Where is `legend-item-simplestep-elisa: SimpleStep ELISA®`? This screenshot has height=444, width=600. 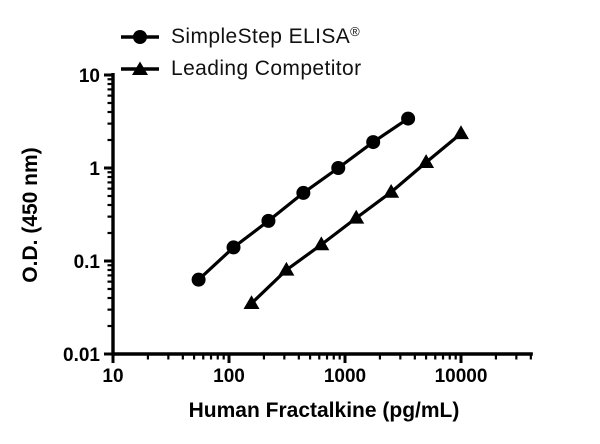
legend-item-simplestep-elisa: SimpleStep ELISA® is located at coordinates (240, 36).